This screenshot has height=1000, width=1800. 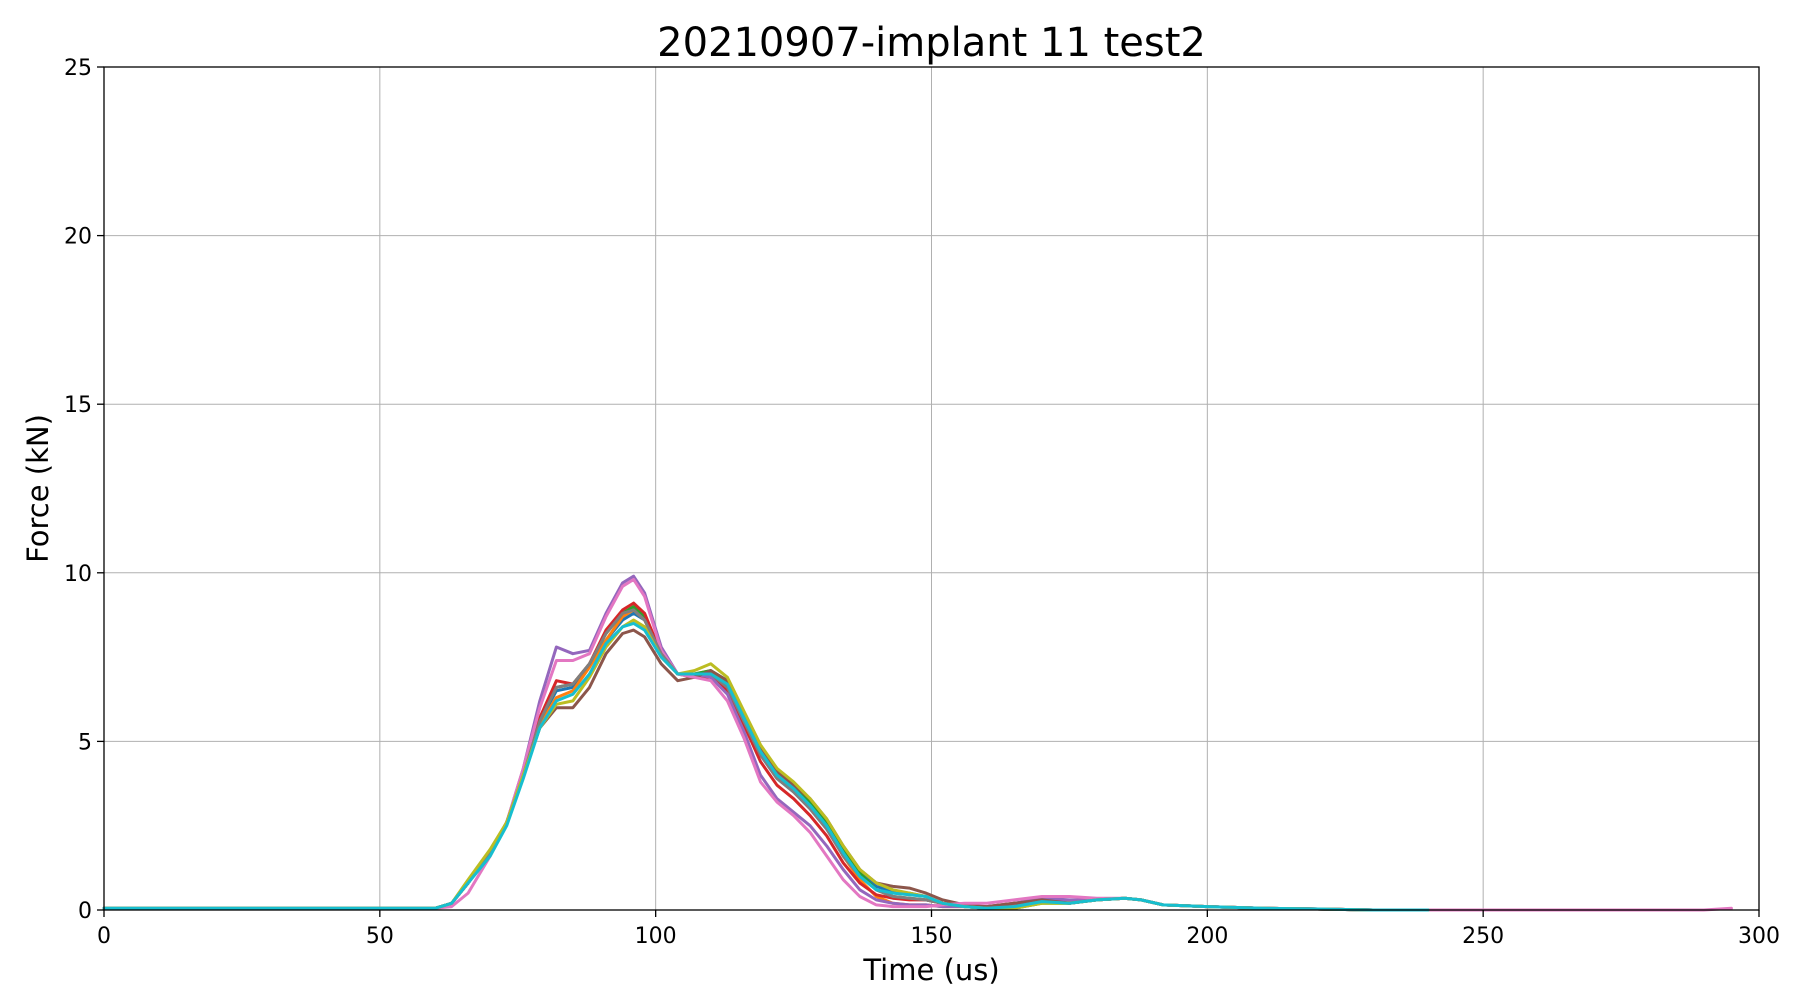 What do you see at coordinates (85, 742) in the screenshot?
I see `y-tick-label: 5` at bounding box center [85, 742].